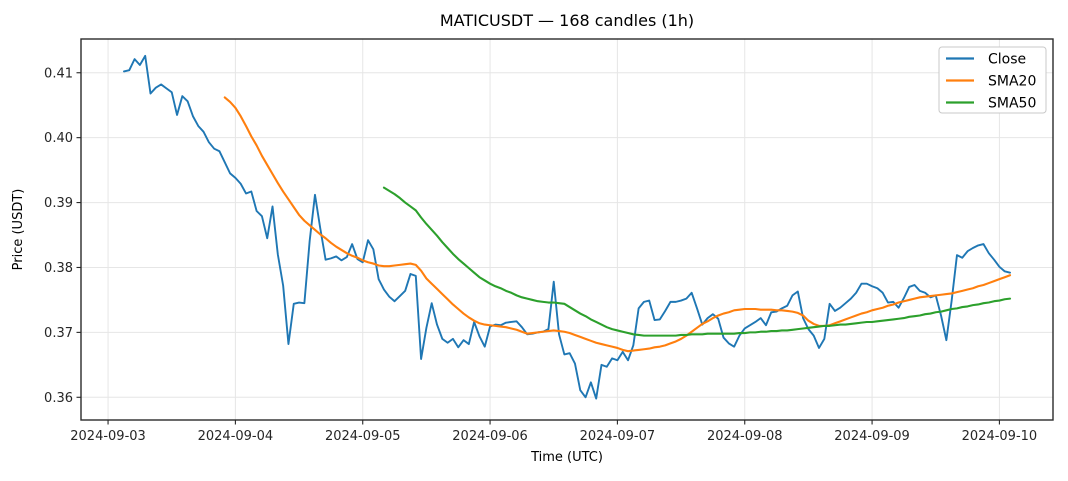 This screenshot has height=481, width=1068. Describe the element at coordinates (1012, 82) in the screenshot. I see `legend-label-sma20: SMA20` at that location.